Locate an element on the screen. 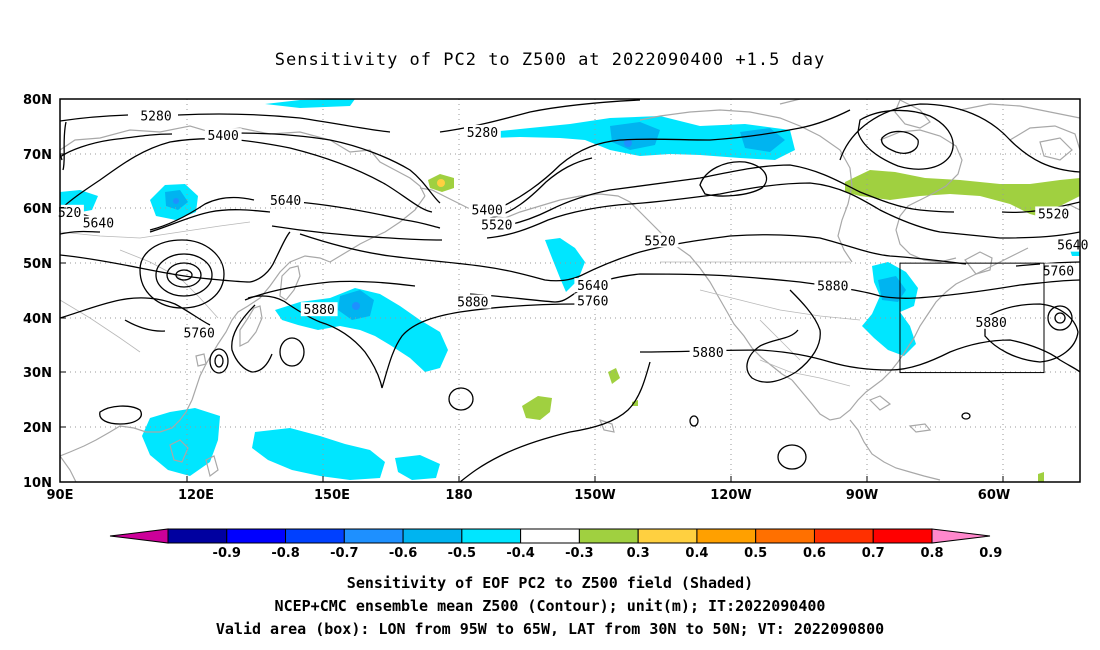 Image resolution: width=1100 pixels, height=650 pixels. lon-label: 120W is located at coordinates (730, 495).